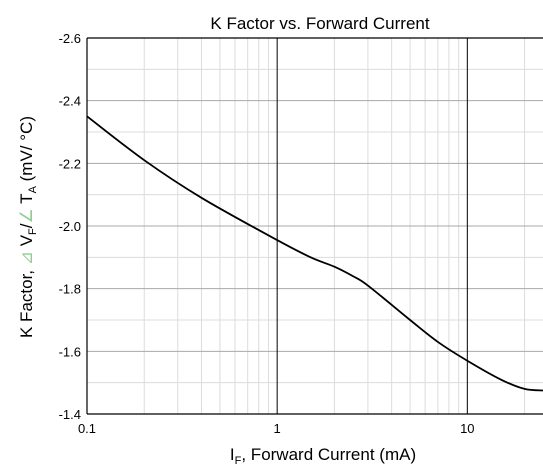  Describe the element at coordinates (26, 301) in the screenshot. I see `y-axis-label-prefix: K Factor,` at that location.